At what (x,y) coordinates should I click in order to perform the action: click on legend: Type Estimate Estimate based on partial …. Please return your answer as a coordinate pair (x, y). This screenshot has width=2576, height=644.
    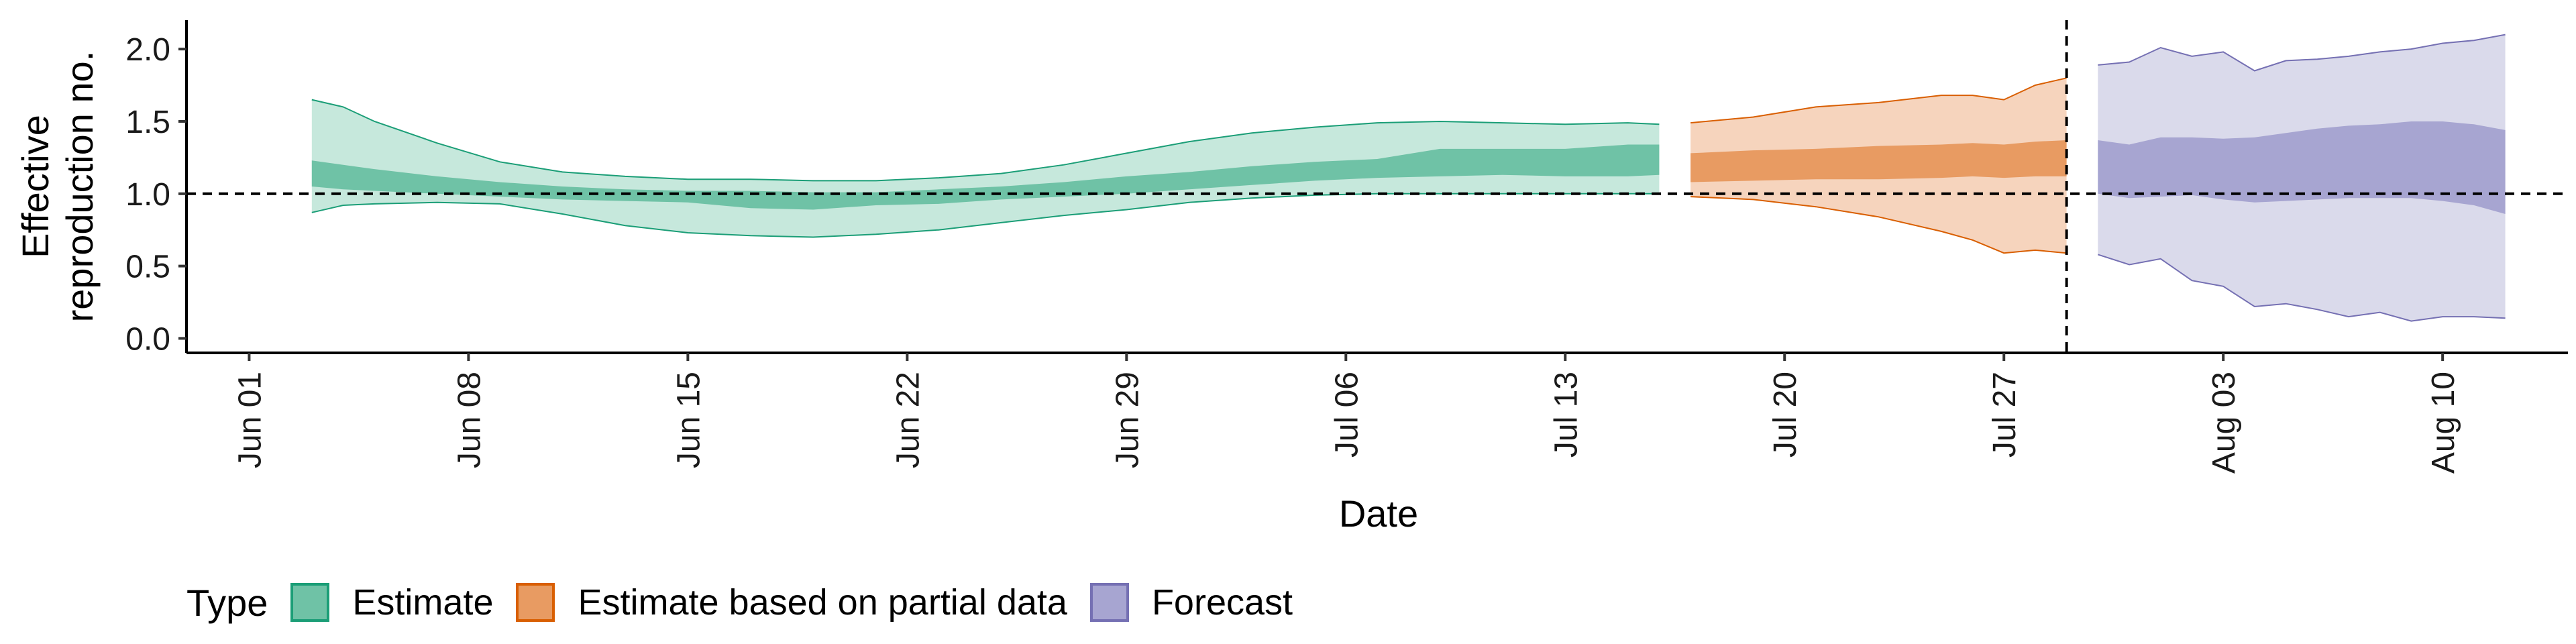
    Looking at the image, I should click on (751, 602).